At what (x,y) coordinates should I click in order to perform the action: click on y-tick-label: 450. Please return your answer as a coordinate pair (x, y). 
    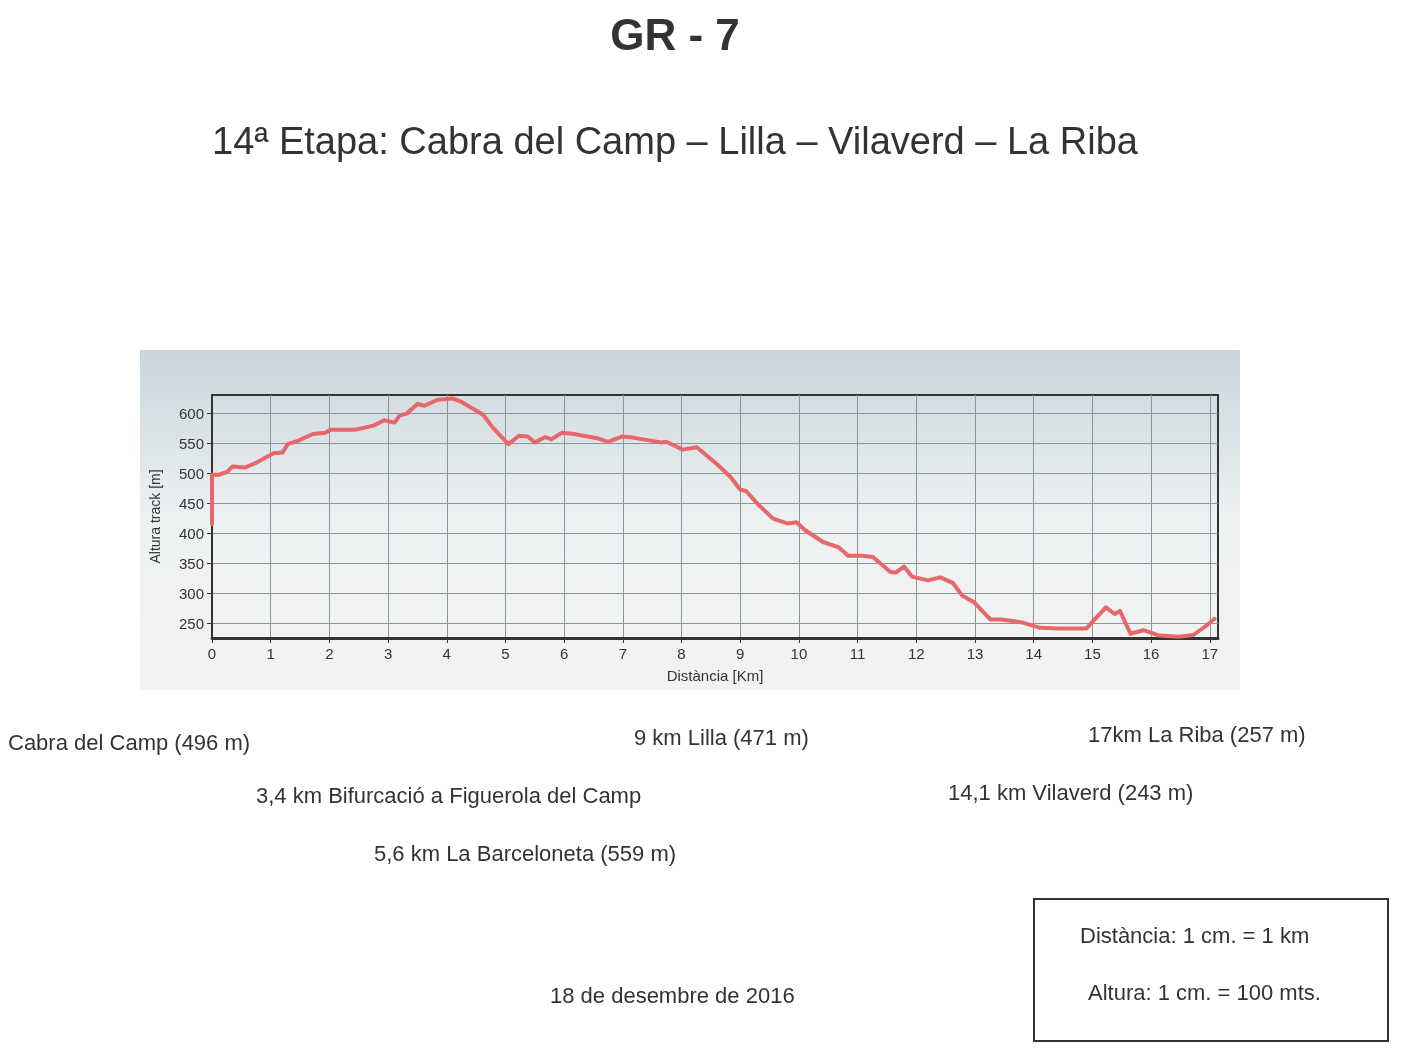
    Looking at the image, I should click on (191, 503).